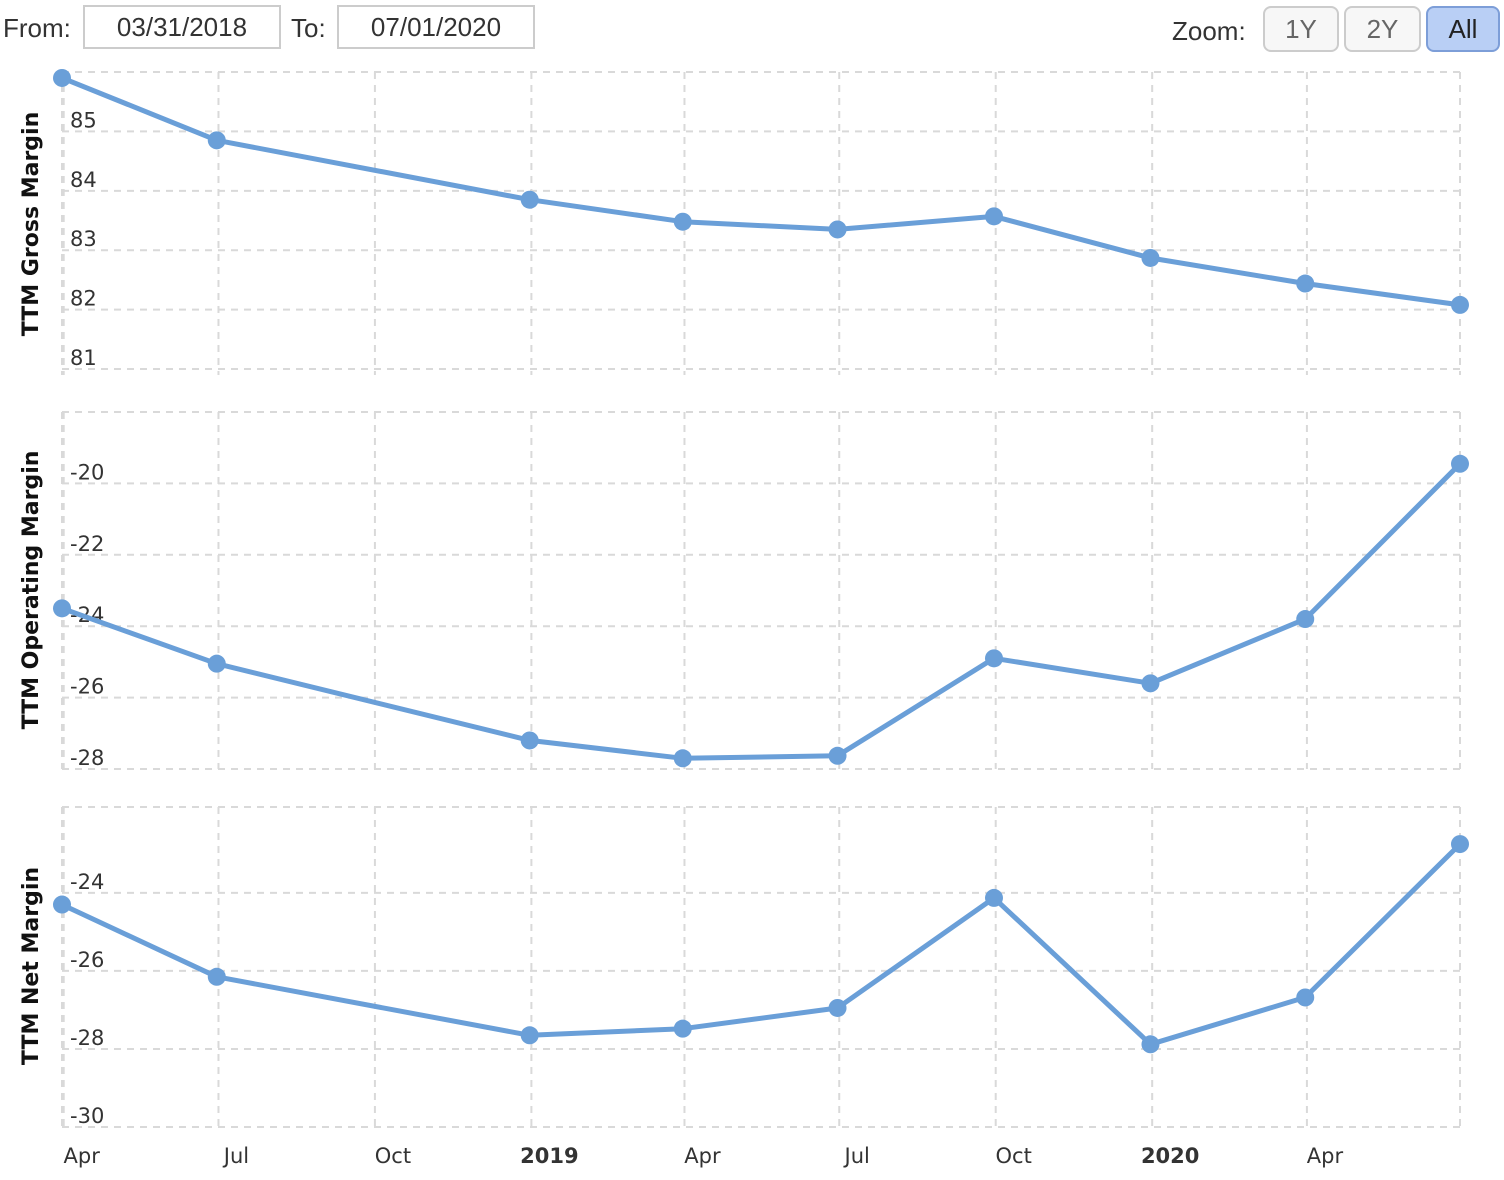  I want to click on y-tick-label: 81, so click(83, 358).